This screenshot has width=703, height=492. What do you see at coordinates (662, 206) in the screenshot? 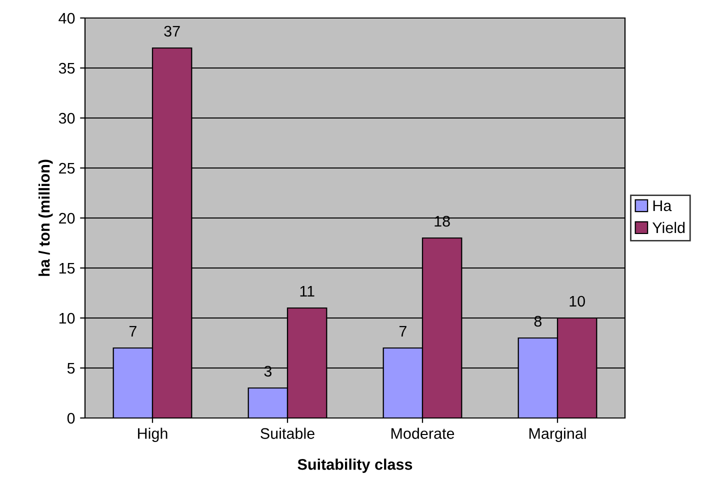
I see `legend-label: Ha` at bounding box center [662, 206].